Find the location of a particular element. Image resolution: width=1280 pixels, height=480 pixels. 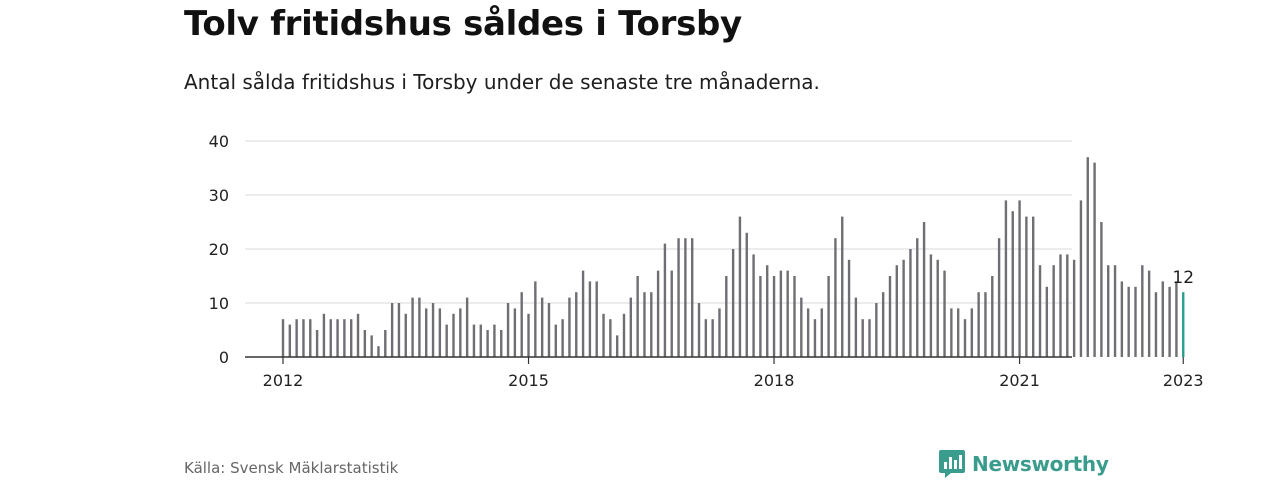

annotations: 12 is located at coordinates (1183, 278).